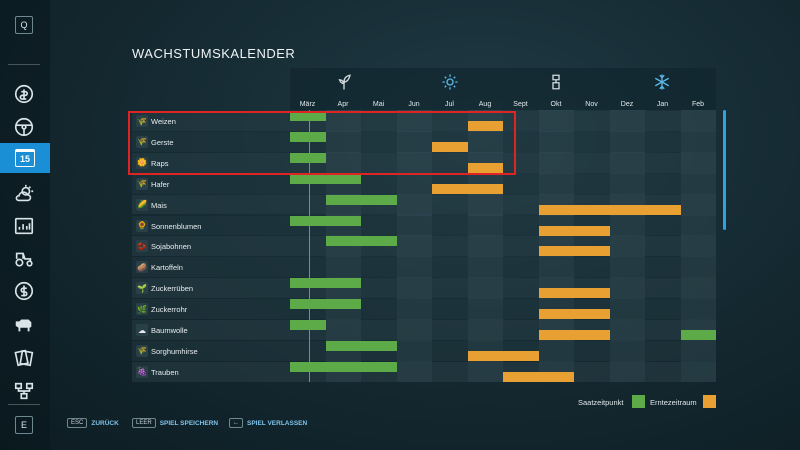  What do you see at coordinates (485, 104) in the screenshot?
I see `month-label: Aug` at bounding box center [485, 104].